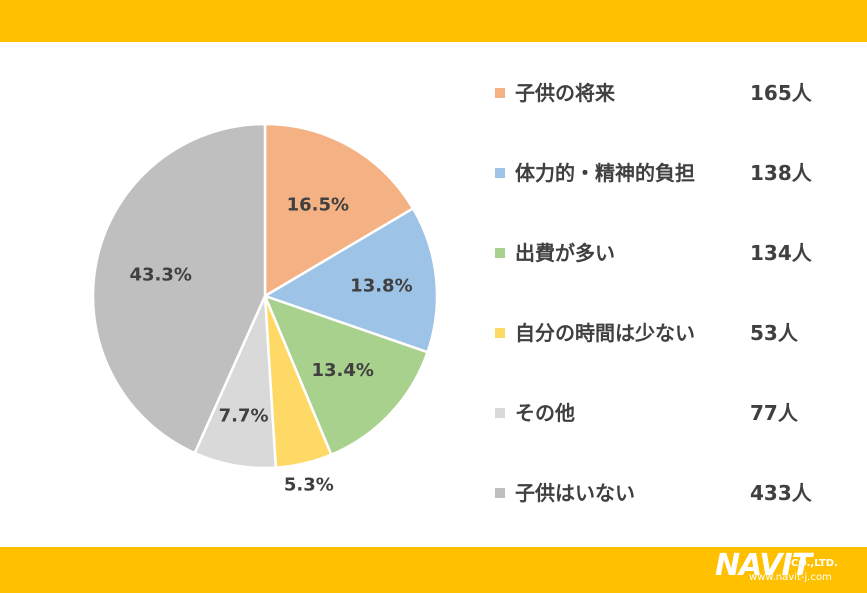 The height and width of the screenshot is (593, 867). I want to click on legend-label: 自分の時間は少ない, so click(605, 333).